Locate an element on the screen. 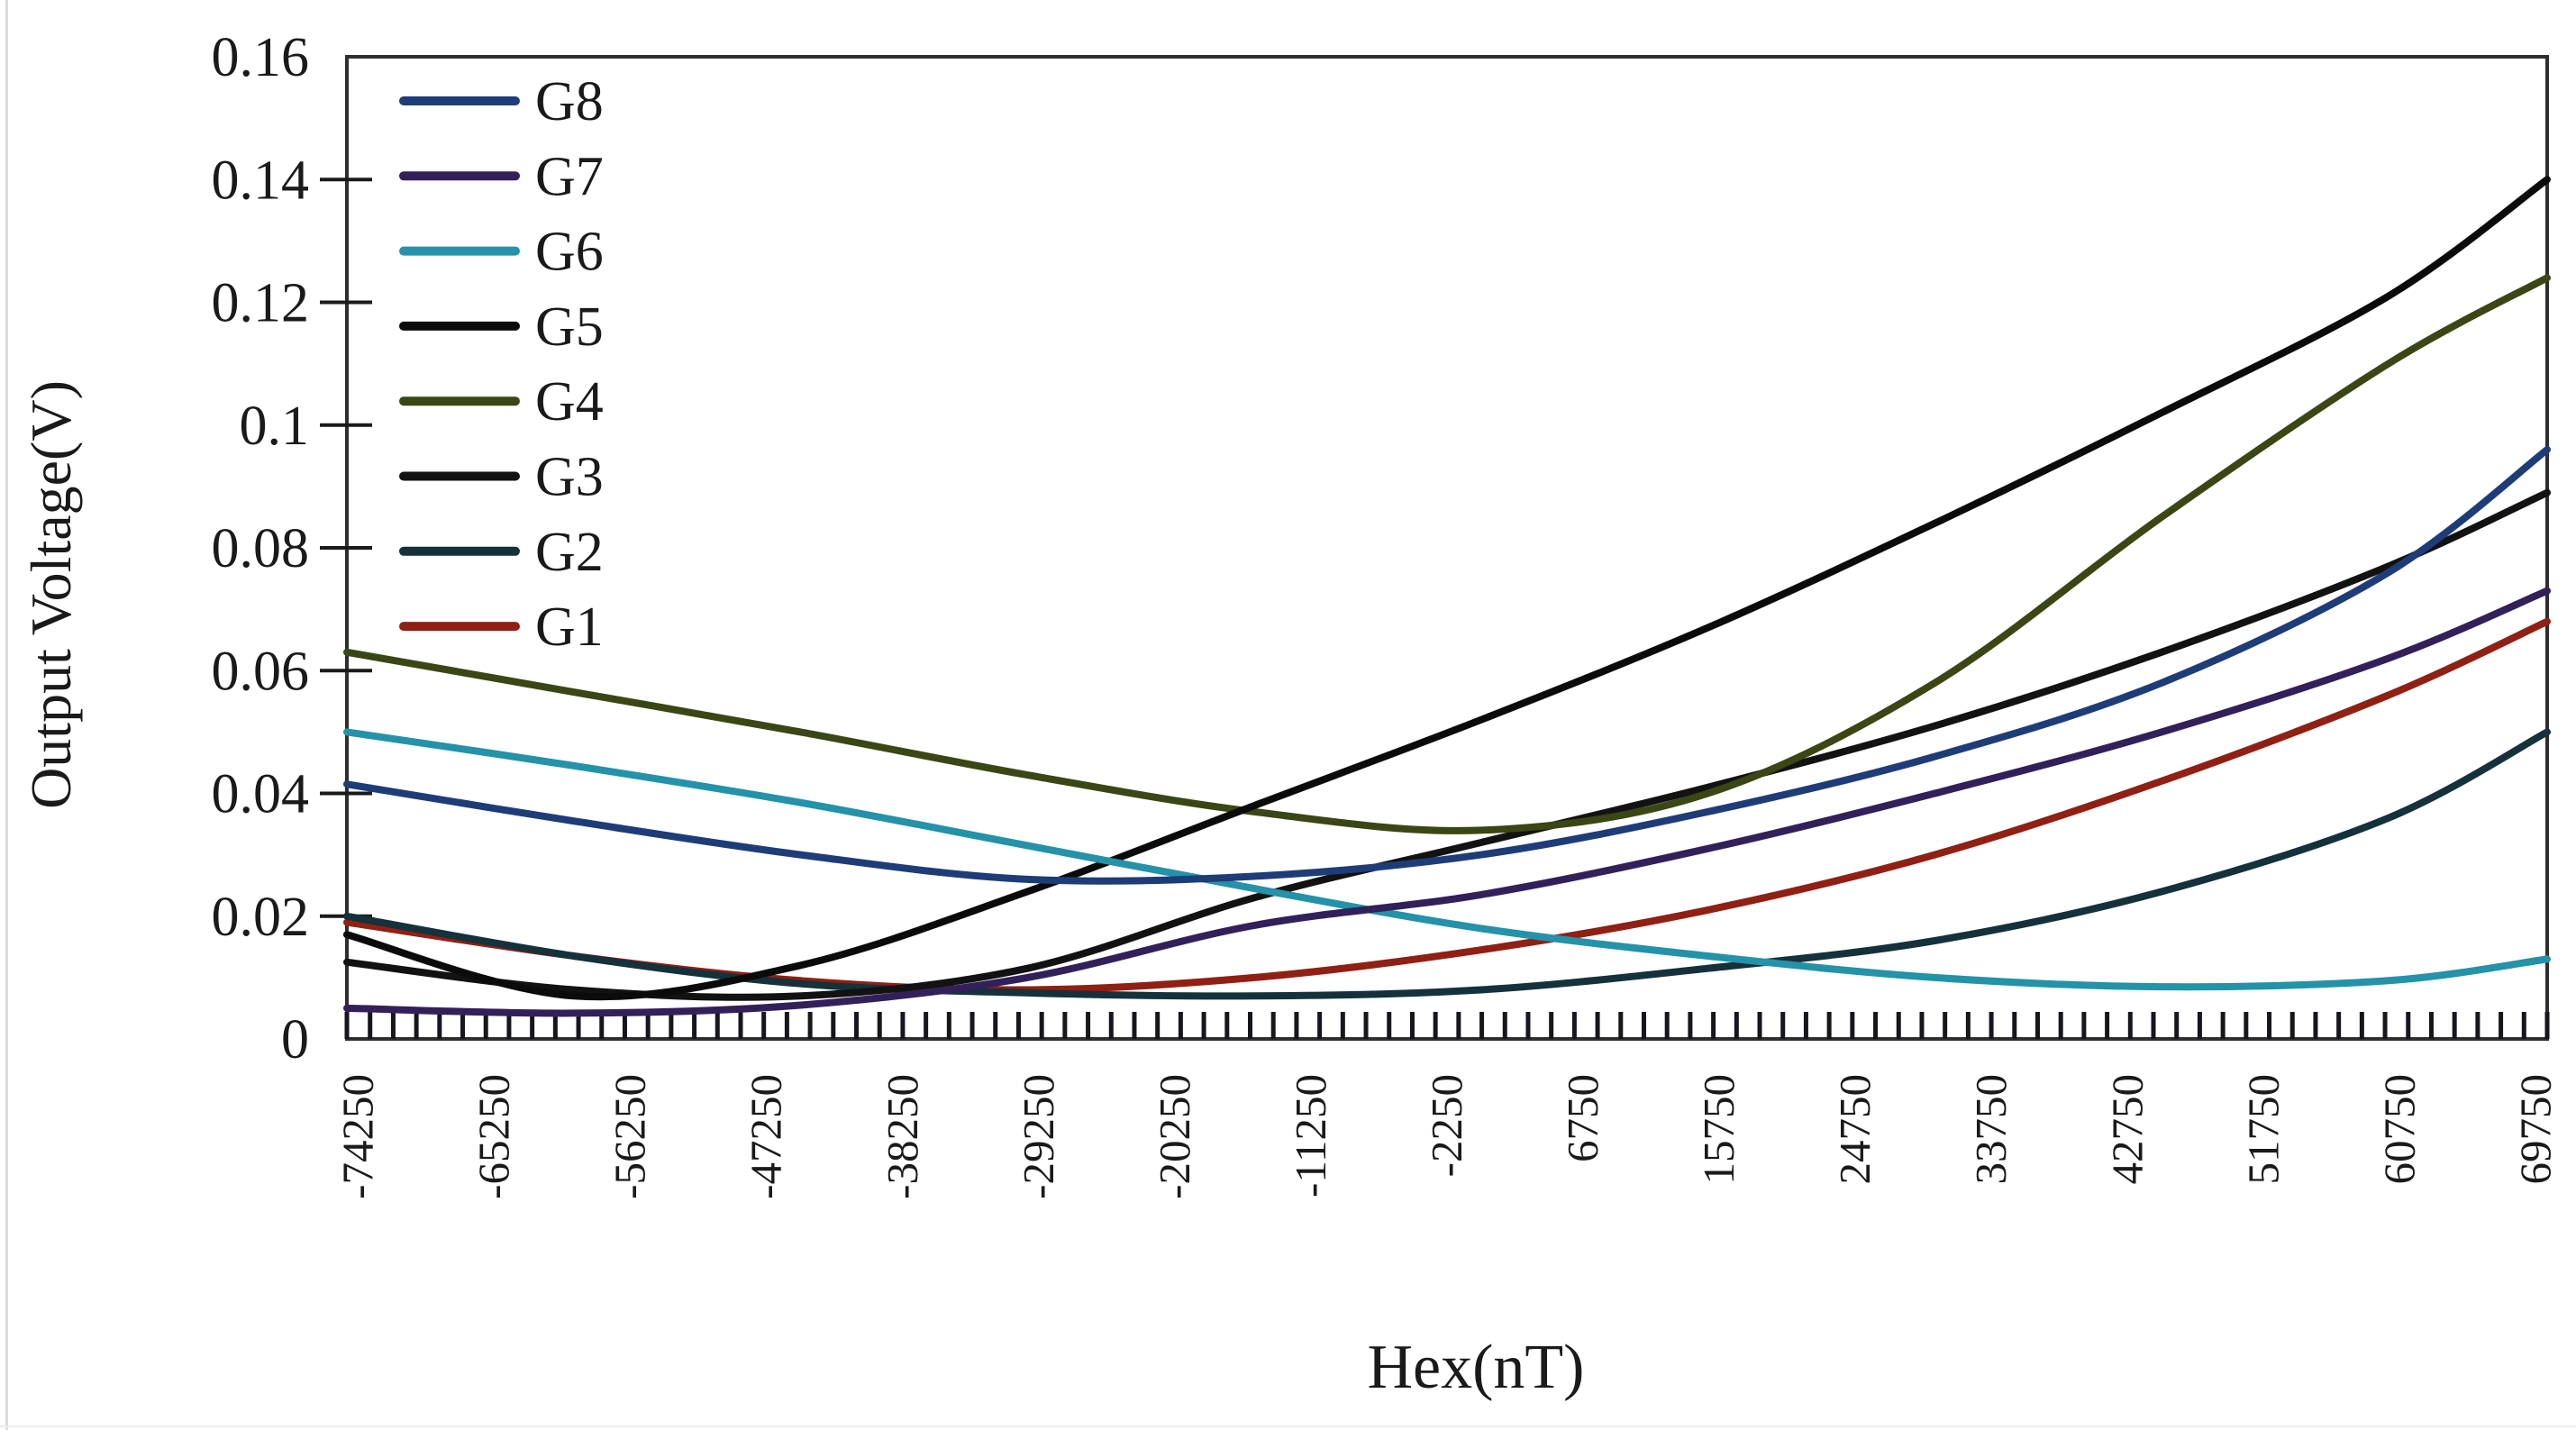 Image resolution: width=2576 pixels, height=1430 pixels. x-tick-label: 51750 is located at coordinates (2263, 1129).